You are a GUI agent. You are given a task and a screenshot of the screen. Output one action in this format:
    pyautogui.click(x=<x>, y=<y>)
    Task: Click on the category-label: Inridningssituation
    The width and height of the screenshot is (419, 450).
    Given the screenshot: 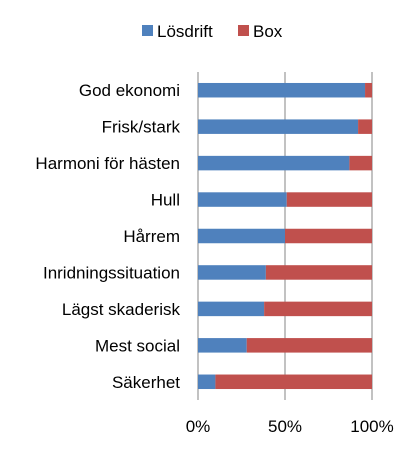 What is the action you would take?
    pyautogui.click(x=111, y=272)
    